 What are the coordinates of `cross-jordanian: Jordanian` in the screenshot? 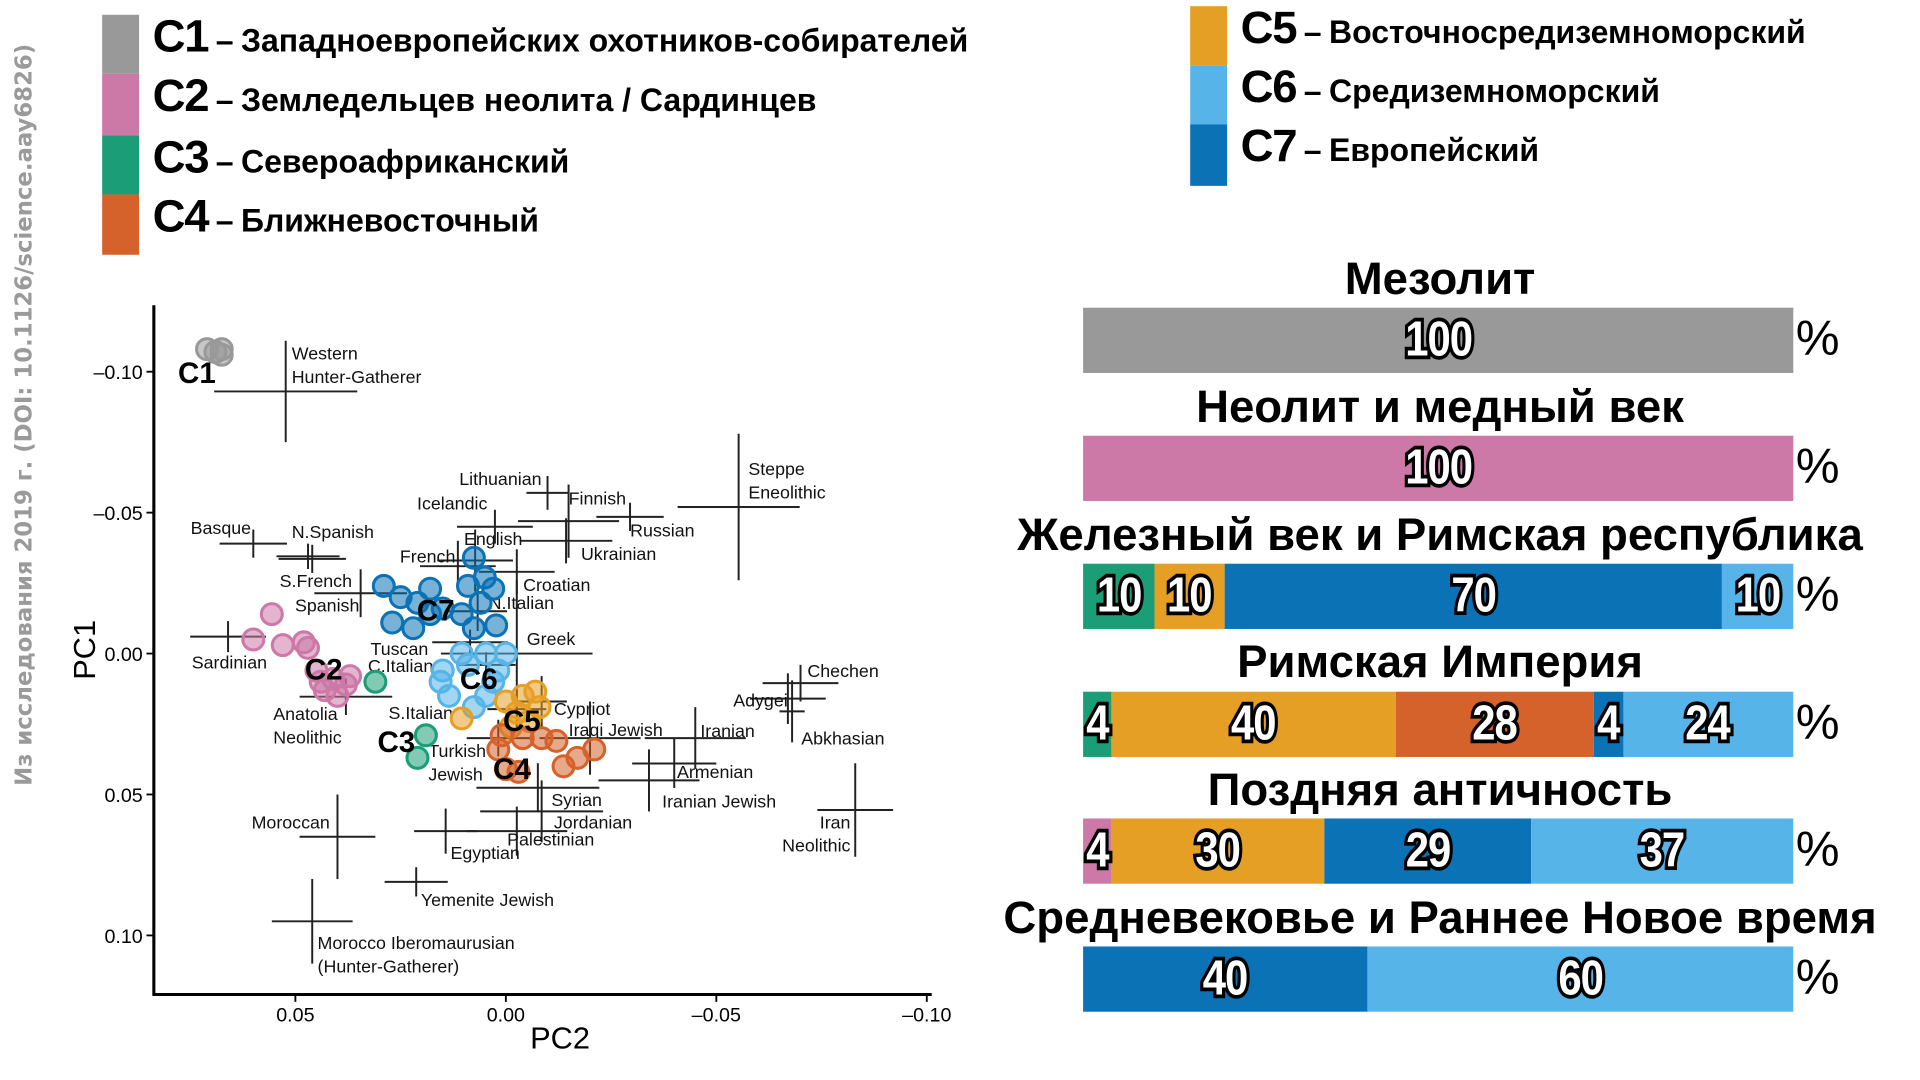 It's located at (556, 811).